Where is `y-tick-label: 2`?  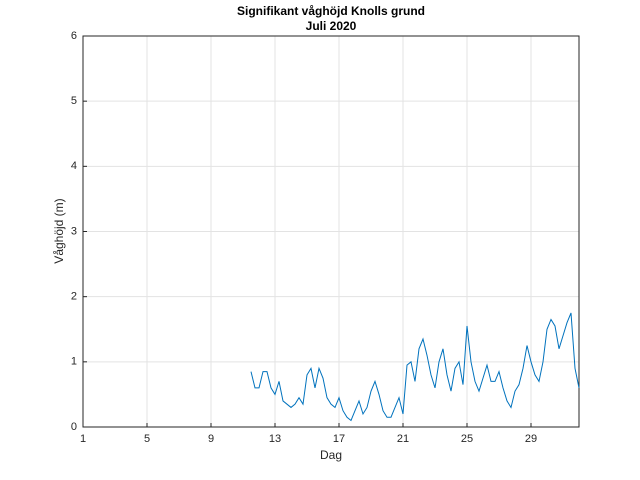
y-tick-label: 2 is located at coordinates (74, 297).